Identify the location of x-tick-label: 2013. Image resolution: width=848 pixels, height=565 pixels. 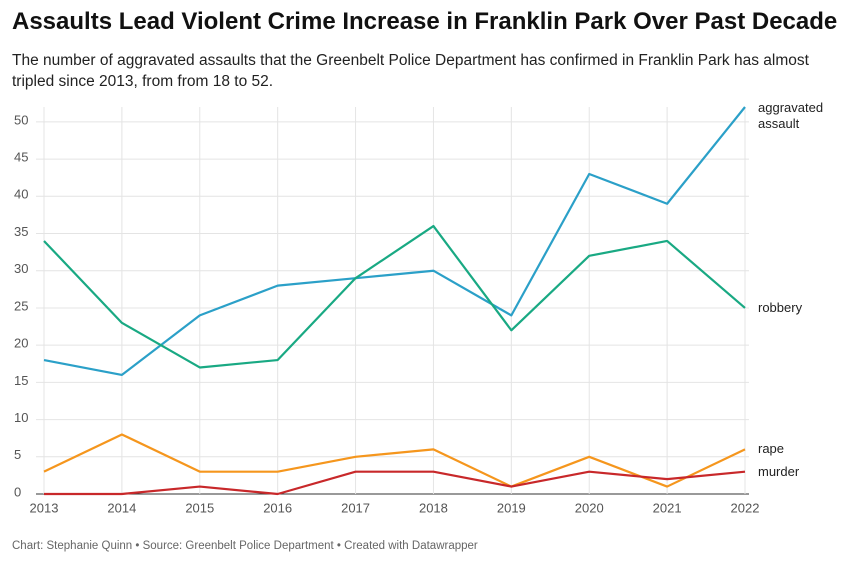
(44, 507).